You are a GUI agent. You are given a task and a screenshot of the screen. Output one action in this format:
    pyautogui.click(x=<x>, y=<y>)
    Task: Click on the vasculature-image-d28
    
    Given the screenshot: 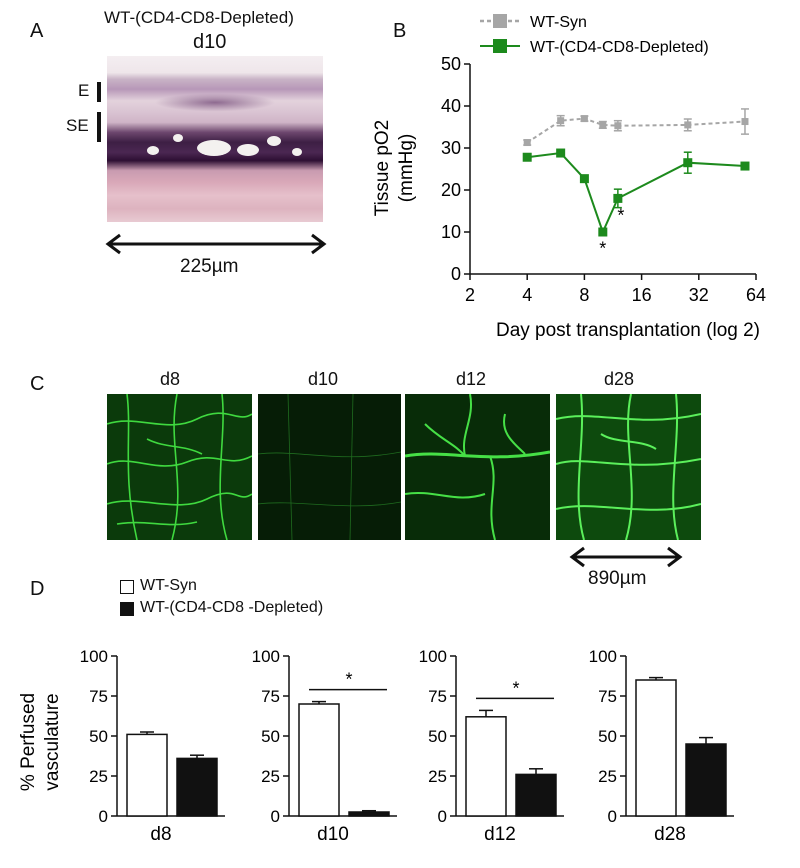 What is the action you would take?
    pyautogui.click(x=628, y=467)
    